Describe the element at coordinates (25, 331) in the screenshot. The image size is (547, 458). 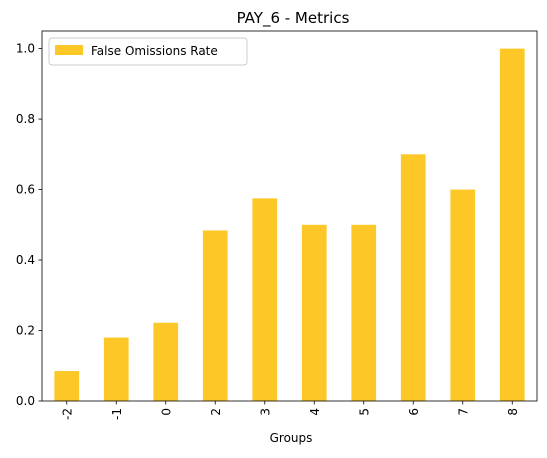
I see `y-tick-label: 0.2` at that location.